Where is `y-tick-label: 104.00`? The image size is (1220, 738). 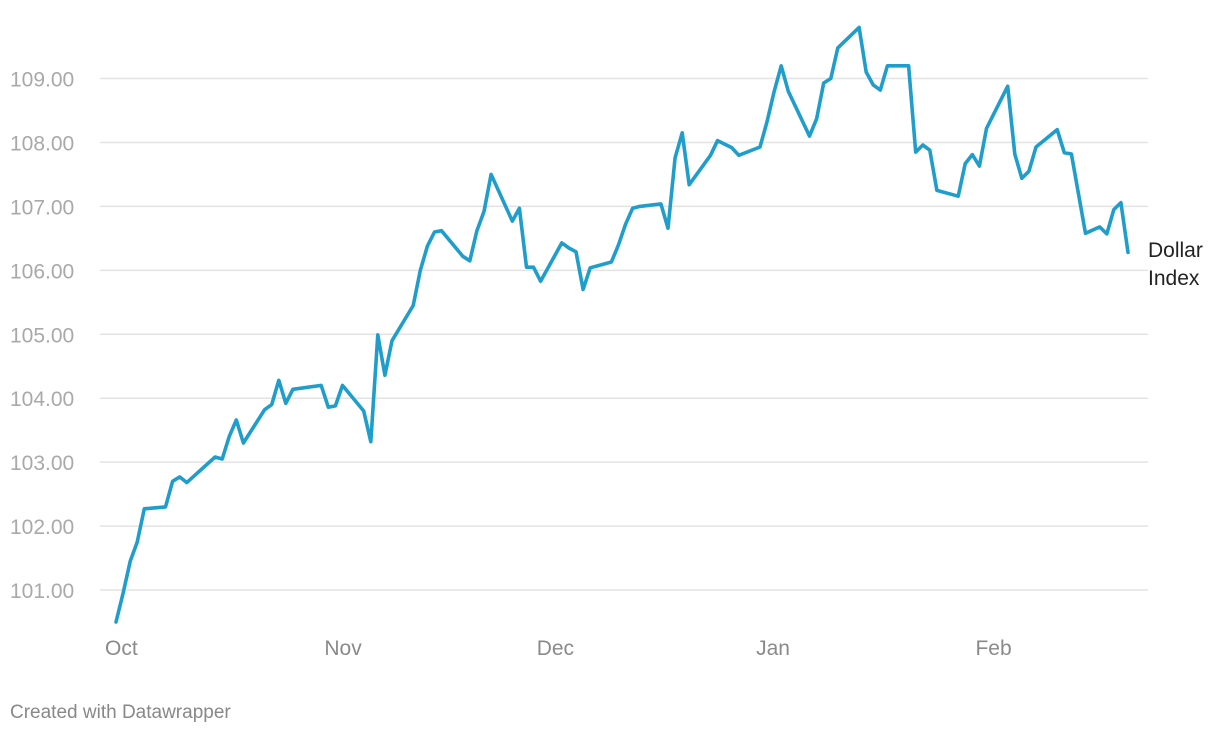
y-tick-label: 104.00 is located at coordinates (42, 399).